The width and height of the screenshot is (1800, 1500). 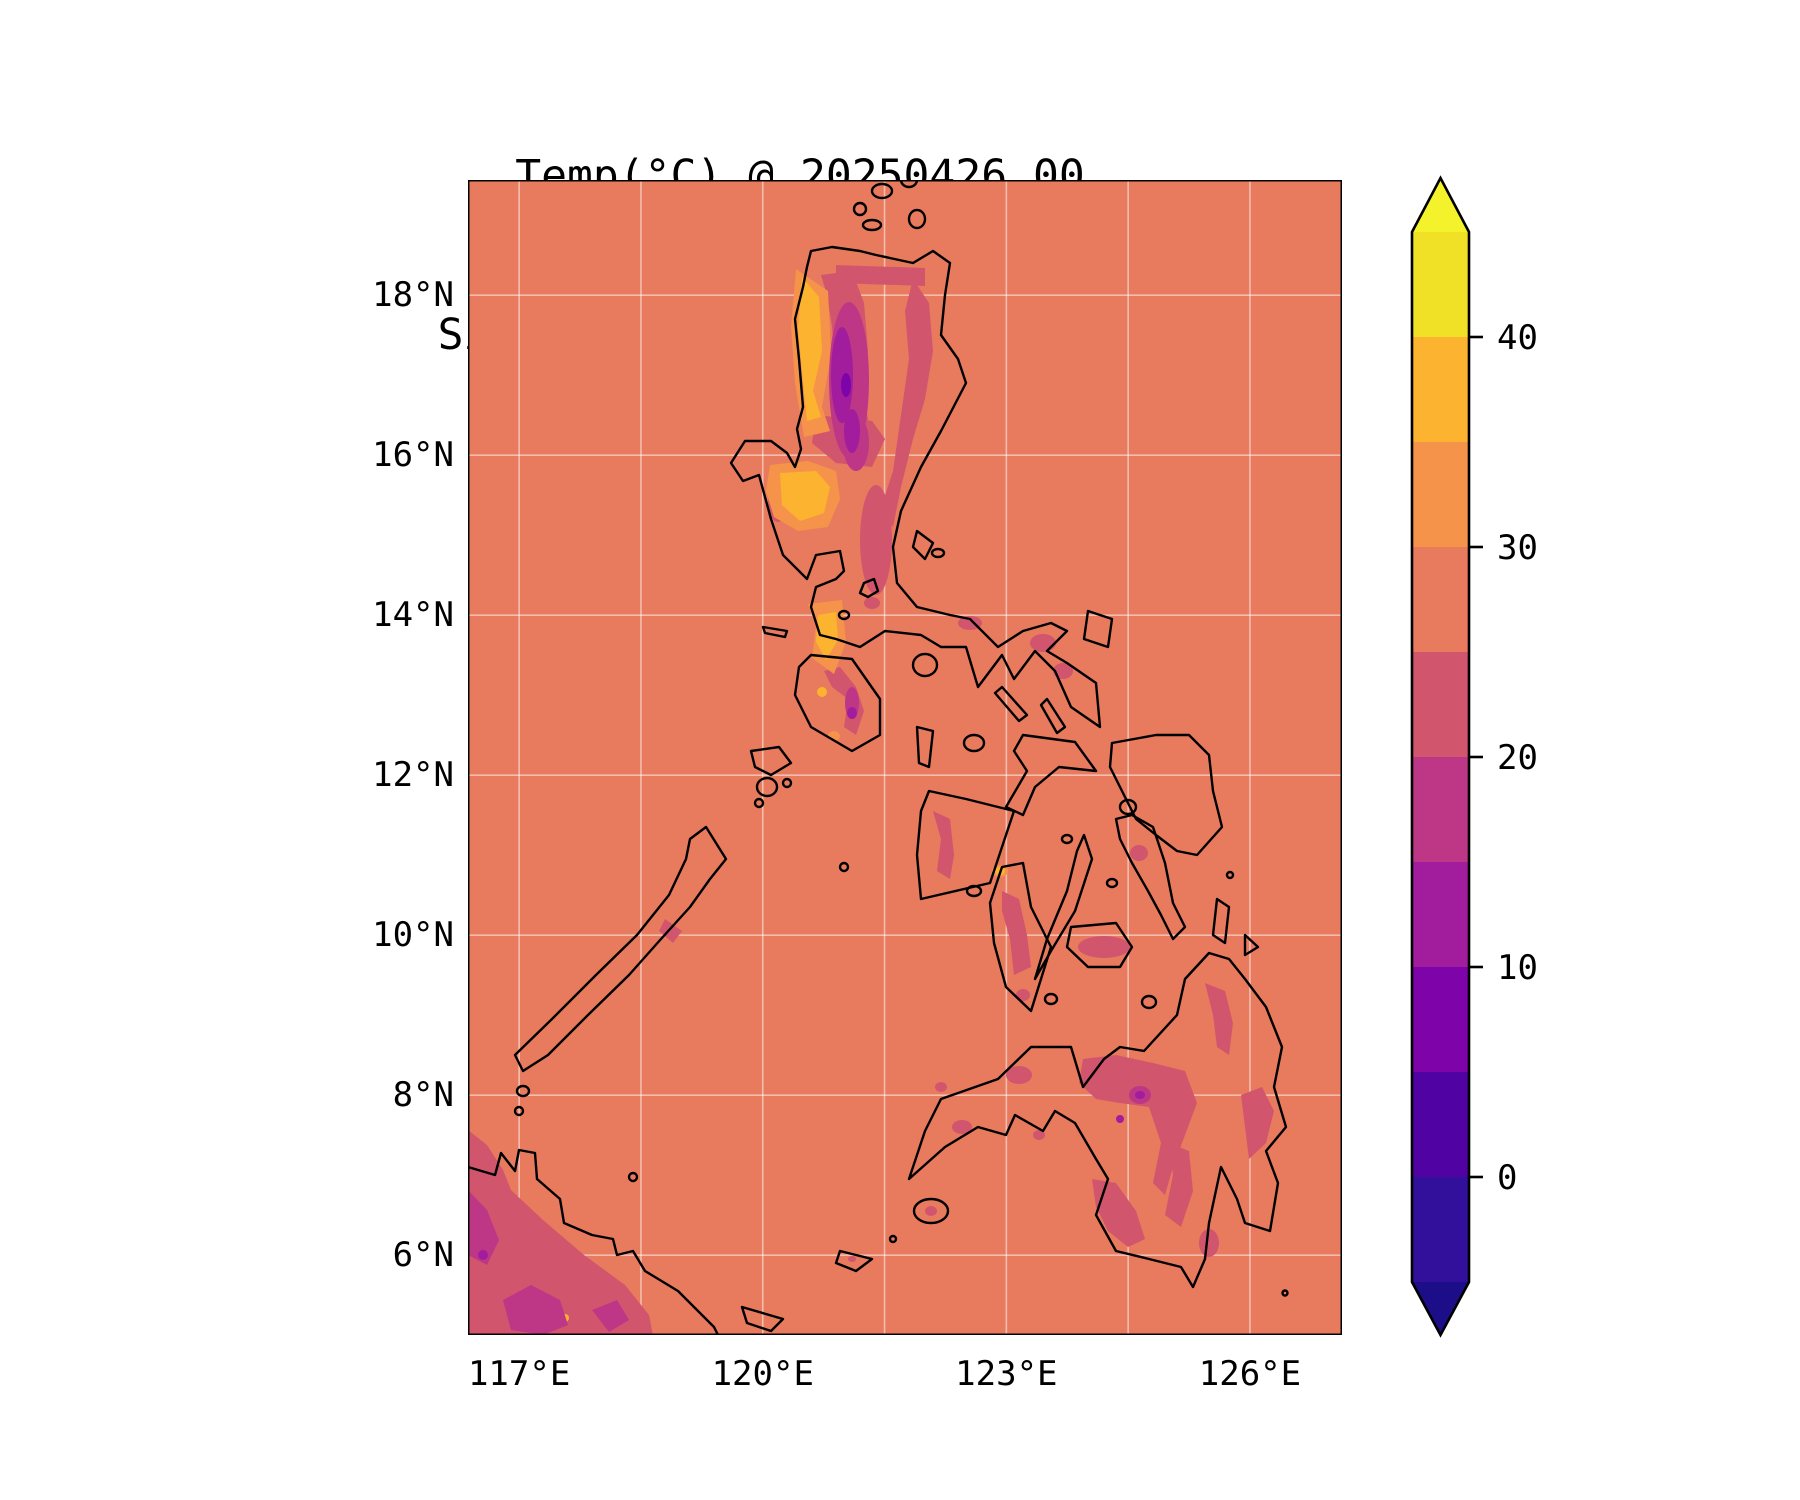 I want to click on coastline-samar, so click(x=1166, y=795).